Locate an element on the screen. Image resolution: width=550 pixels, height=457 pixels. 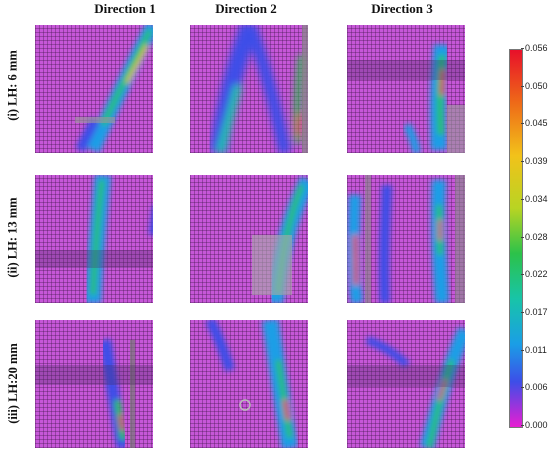
colorbar-tick-label: 0.050 is located at coordinates (534, 85).